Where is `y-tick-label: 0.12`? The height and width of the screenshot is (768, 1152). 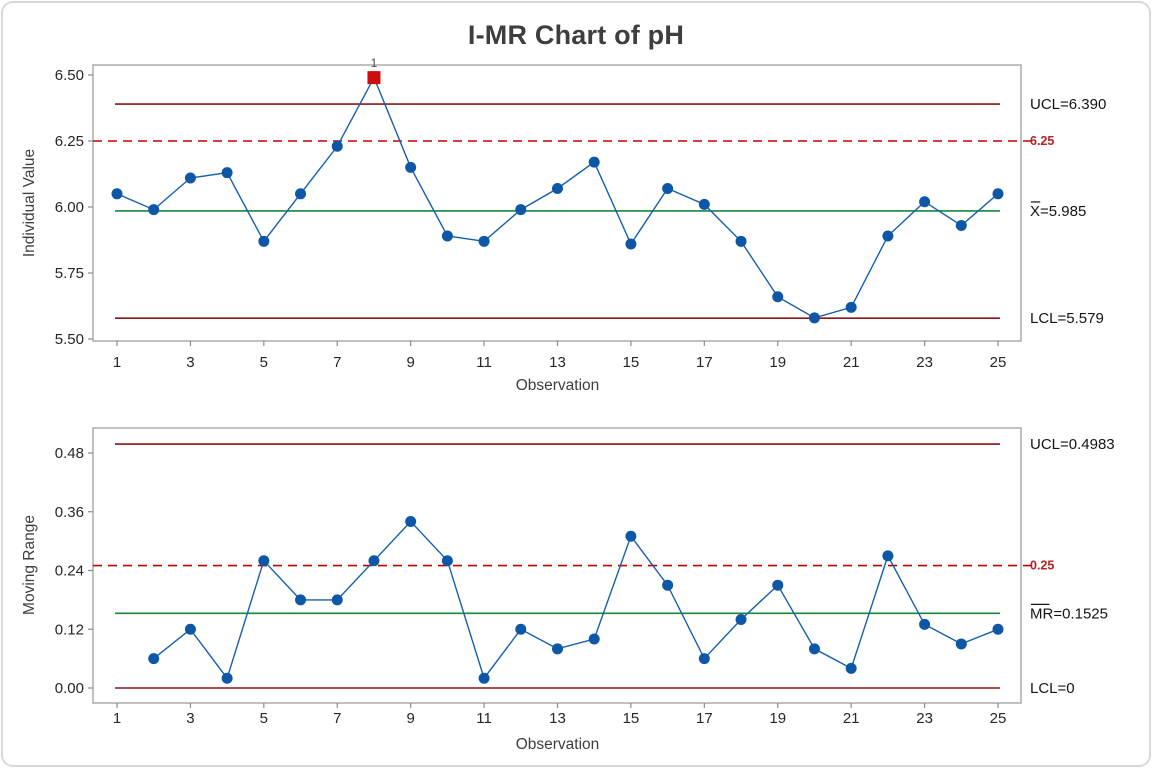
y-tick-label: 0.12 is located at coordinates (69, 629).